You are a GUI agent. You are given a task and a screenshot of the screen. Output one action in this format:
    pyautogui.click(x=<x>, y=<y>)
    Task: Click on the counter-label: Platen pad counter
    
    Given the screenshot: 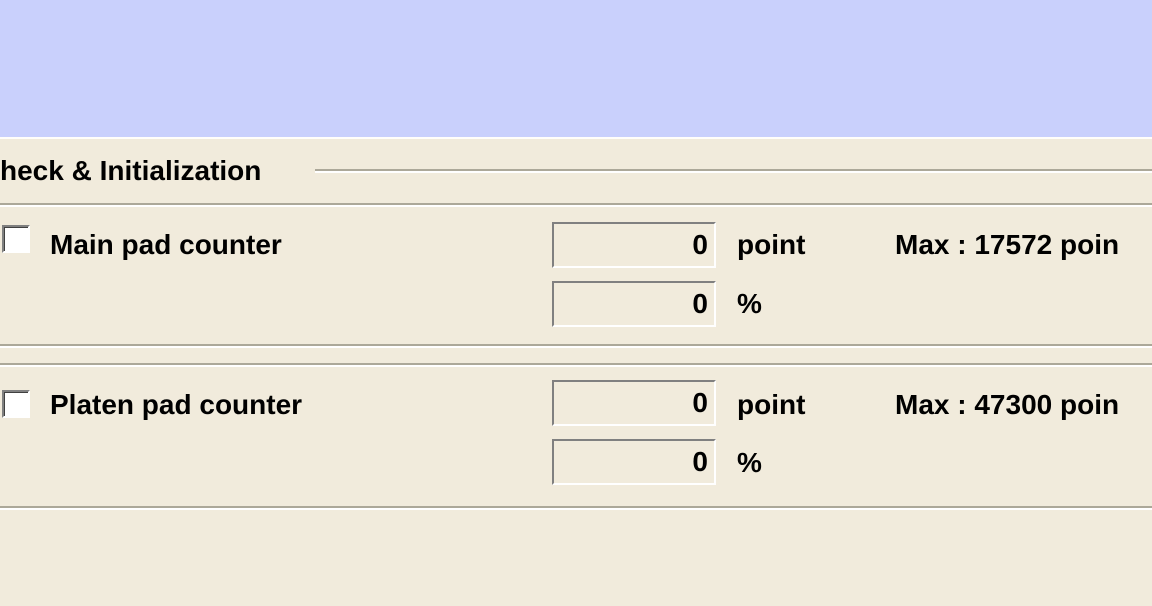 What is the action you would take?
    pyautogui.click(x=176, y=404)
    